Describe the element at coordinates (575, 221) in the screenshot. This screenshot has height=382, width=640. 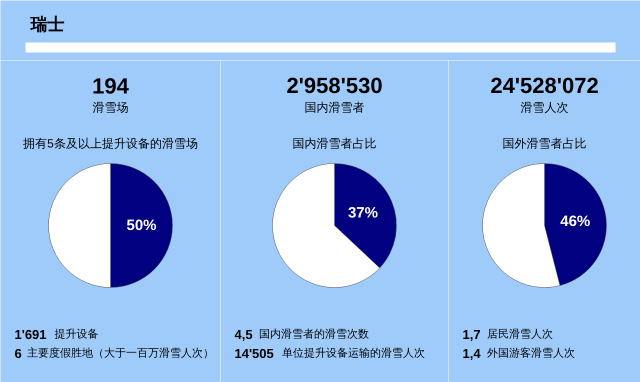
I see `data-label: 46%` at that location.